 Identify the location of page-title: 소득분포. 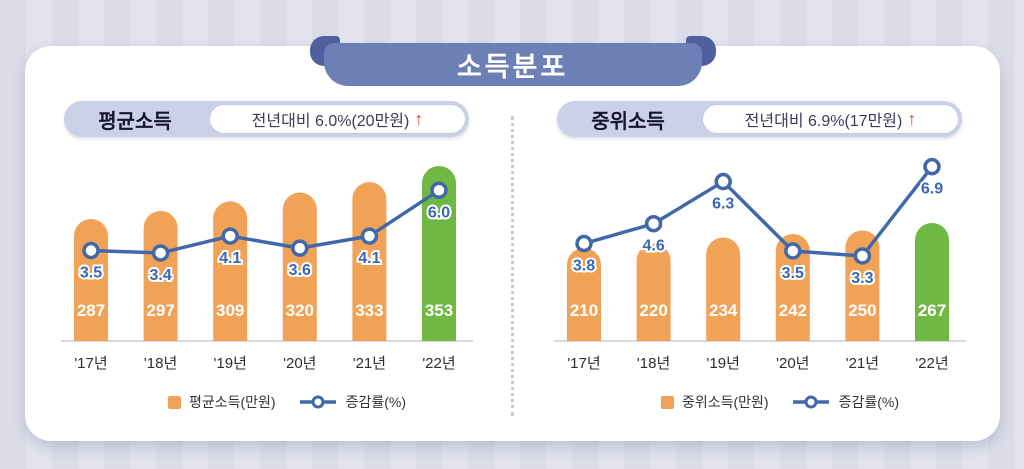
(512, 67).